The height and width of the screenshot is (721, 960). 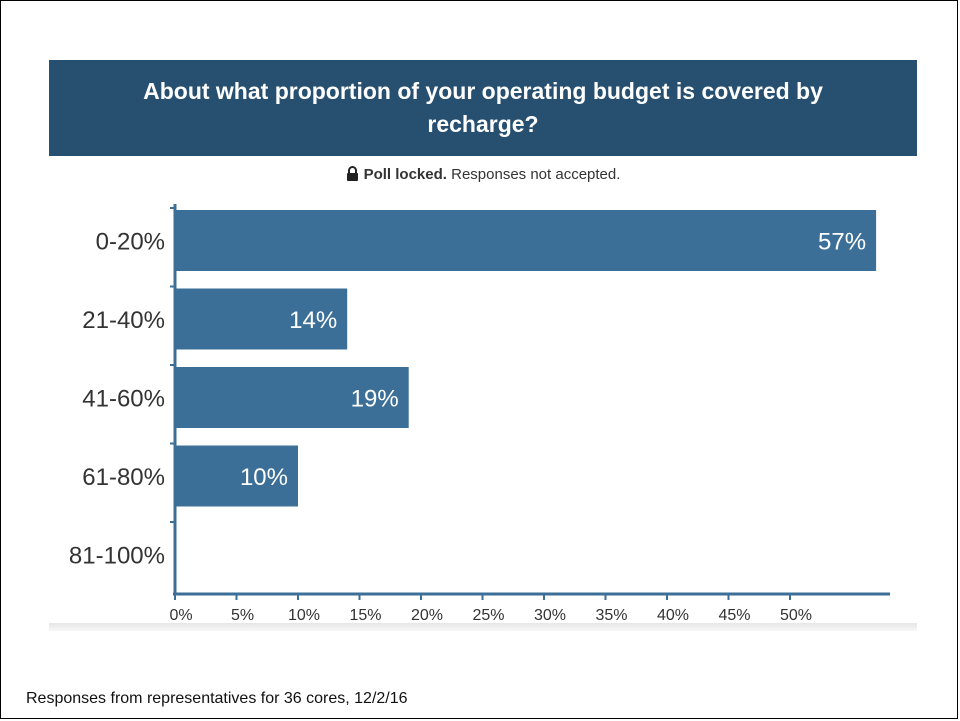 I want to click on poll-locked-detail: Responses not accepted., so click(x=536, y=174).